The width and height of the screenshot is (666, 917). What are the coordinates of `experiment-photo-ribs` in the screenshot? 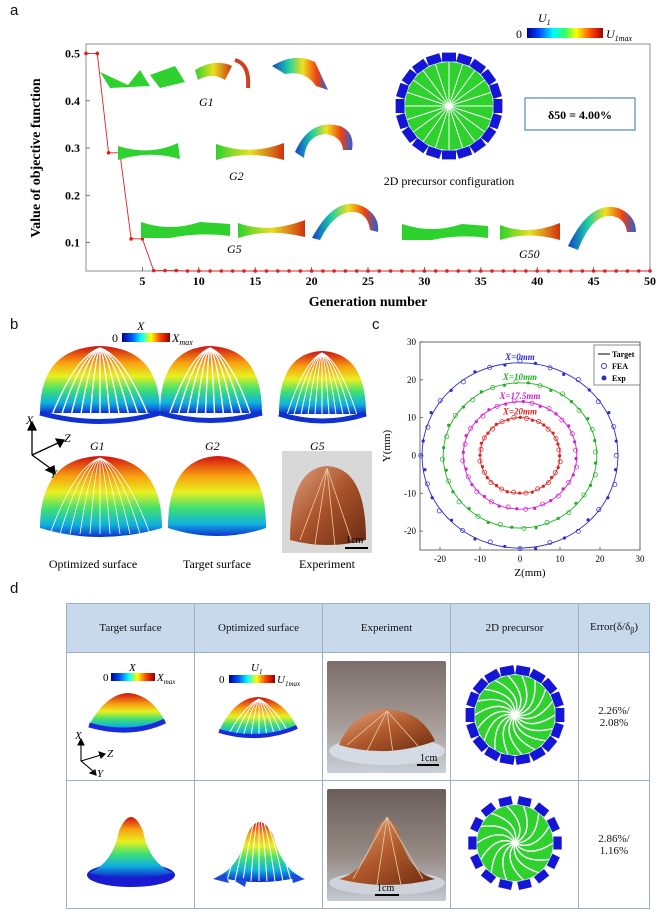 It's located at (326, 507).